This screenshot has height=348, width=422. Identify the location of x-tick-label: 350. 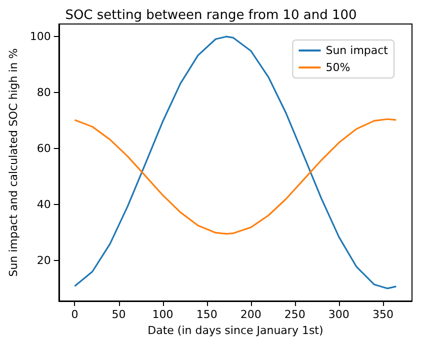
(383, 314).